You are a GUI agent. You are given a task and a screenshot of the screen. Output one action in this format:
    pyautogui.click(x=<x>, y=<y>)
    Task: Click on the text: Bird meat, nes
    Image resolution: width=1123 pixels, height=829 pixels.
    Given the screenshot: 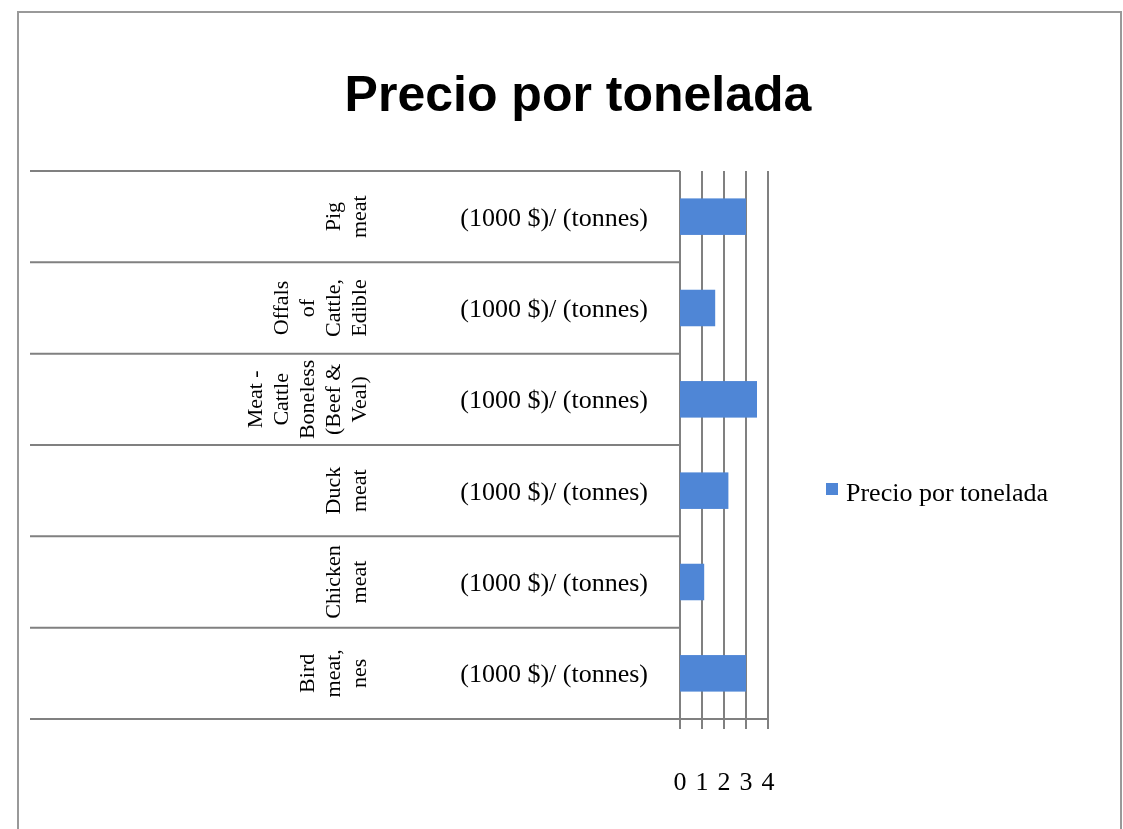 What is the action you would take?
    pyautogui.click(x=332, y=673)
    